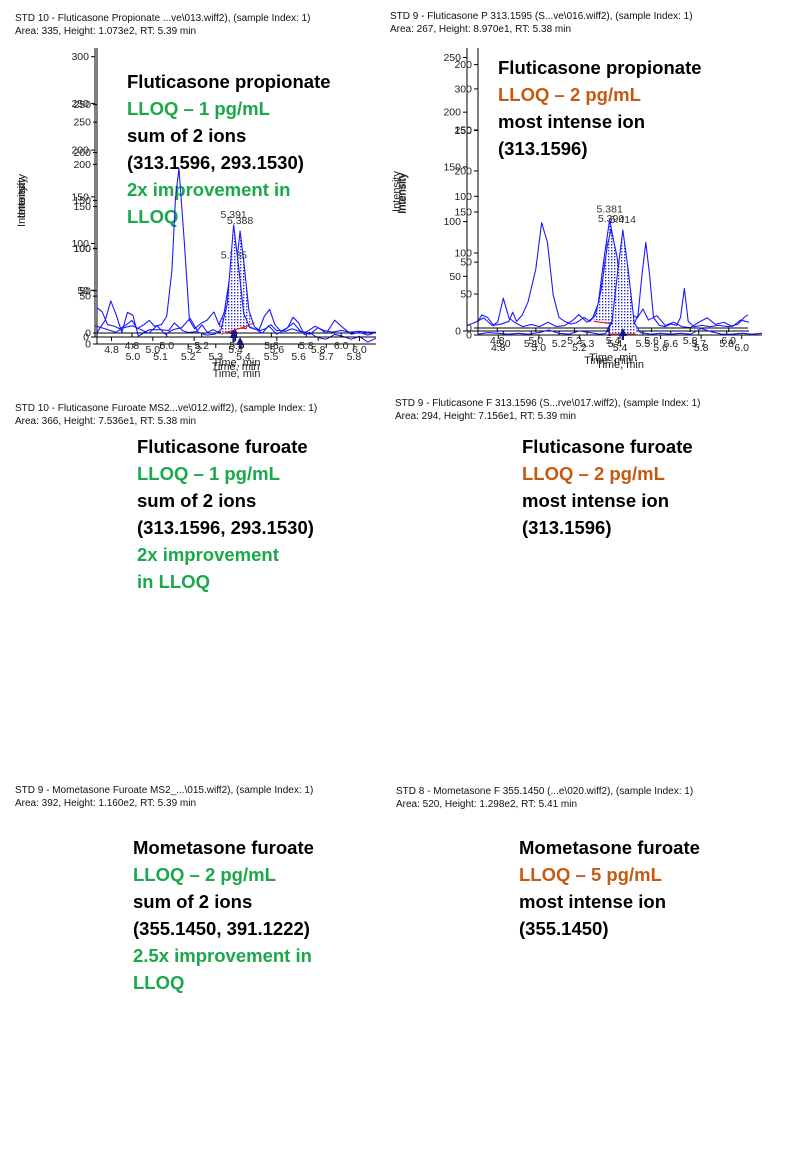  Describe the element at coordinates (208, 473) in the screenshot. I see `annotation-line: LLOQ – 1 pg/mL` at that location.